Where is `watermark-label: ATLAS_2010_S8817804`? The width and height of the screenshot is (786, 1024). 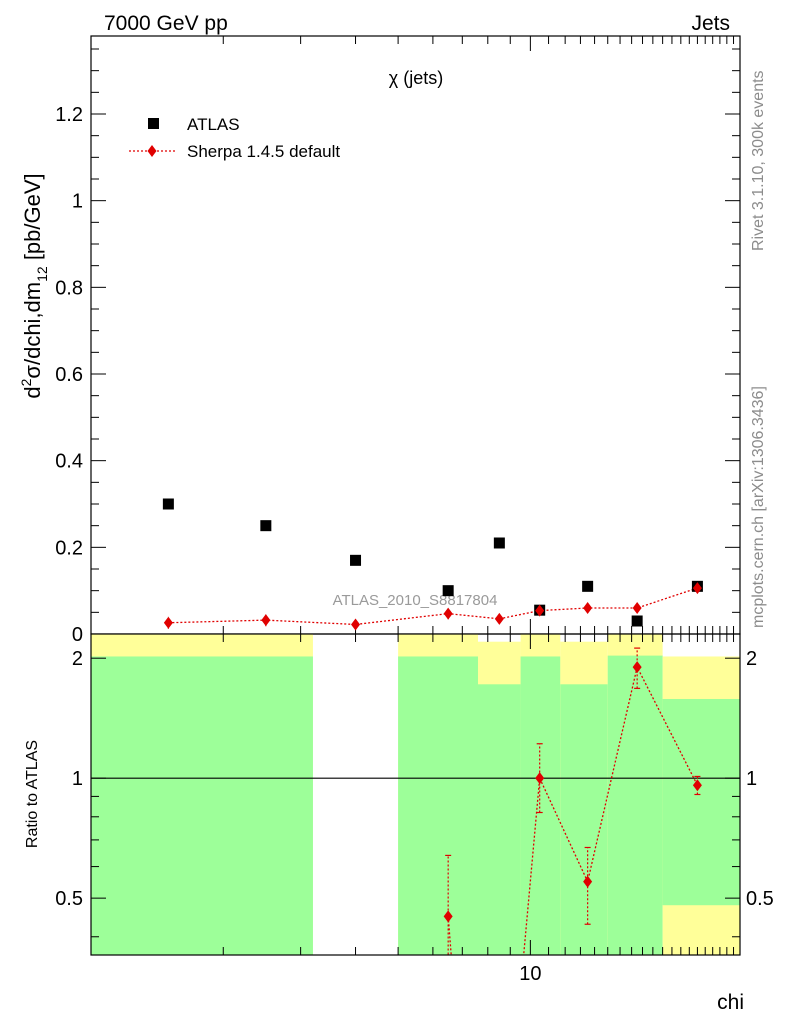
watermark-label: ATLAS_2010_S8817804 is located at coordinates (415, 600).